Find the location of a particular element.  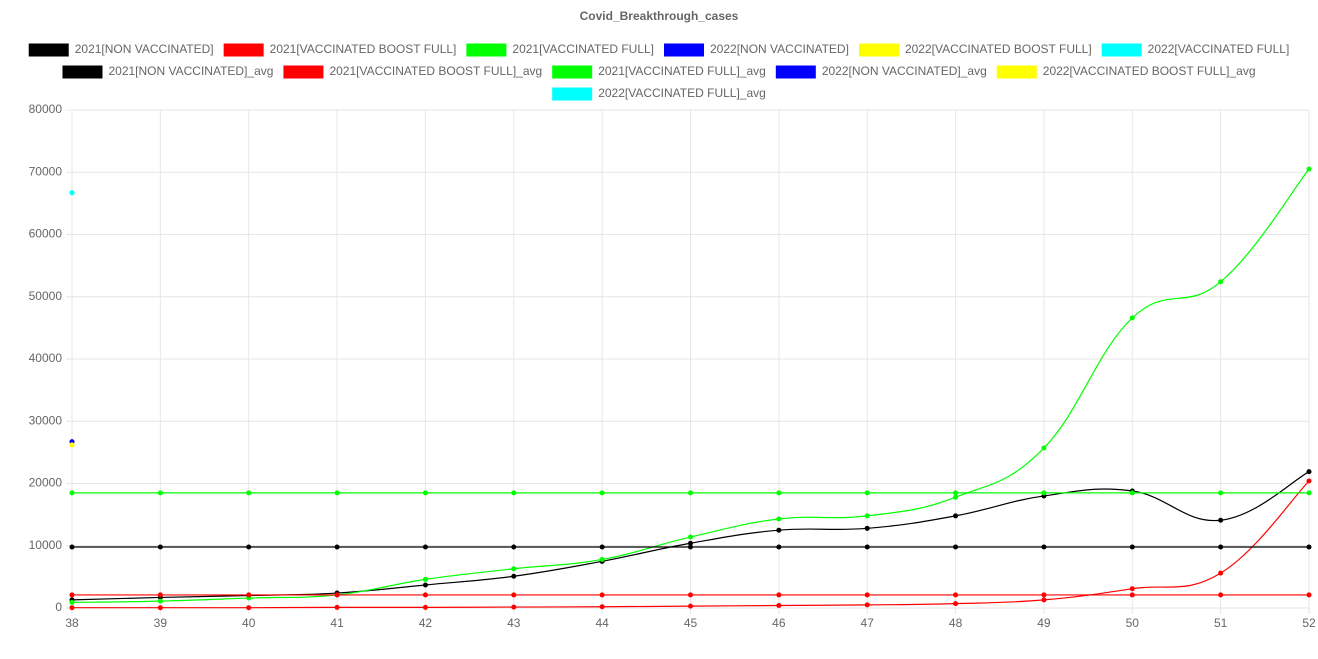

x-tick-label: 38 is located at coordinates (72, 623).